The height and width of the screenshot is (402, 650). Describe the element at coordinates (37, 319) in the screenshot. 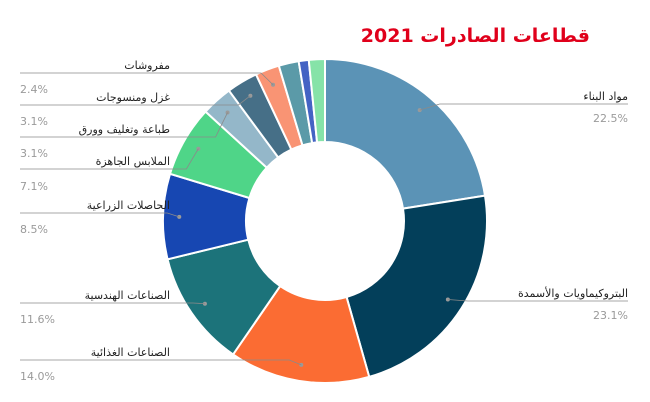

I see `slice-pct-3: 11.6%` at that location.